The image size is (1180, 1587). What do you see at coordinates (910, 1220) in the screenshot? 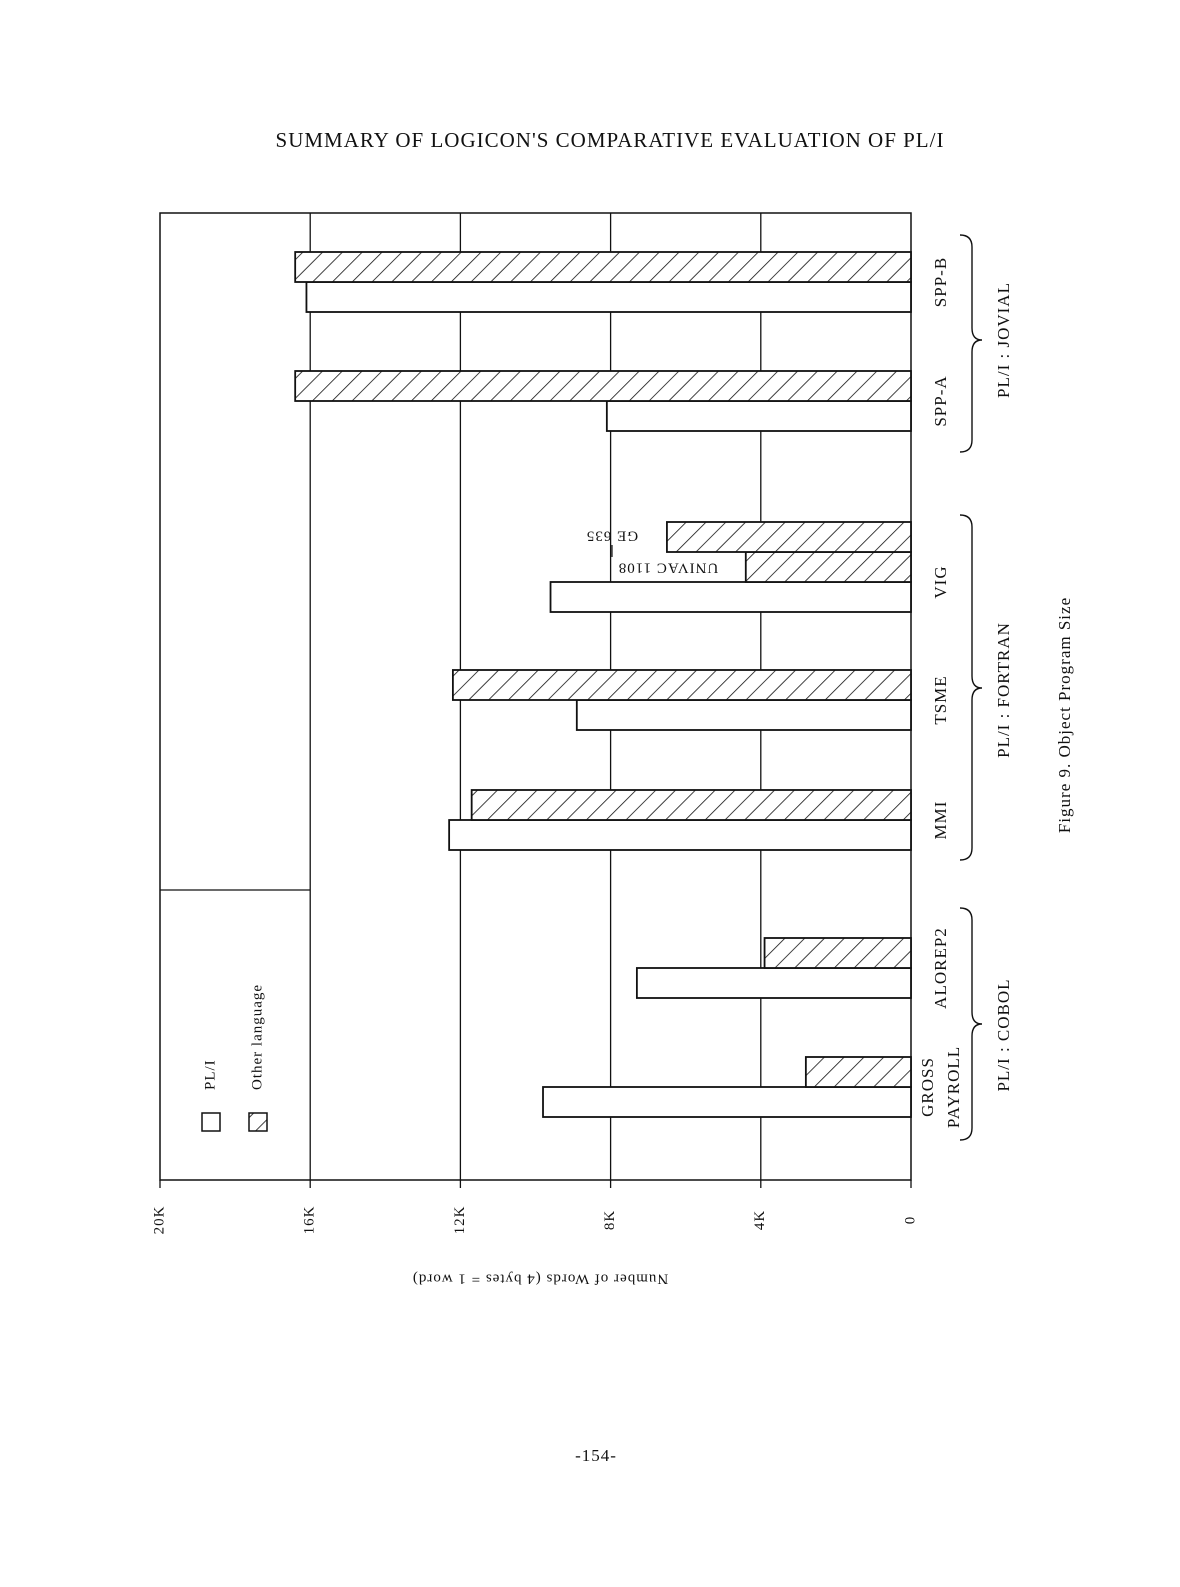
I see `tick-label: 0` at bounding box center [910, 1220].